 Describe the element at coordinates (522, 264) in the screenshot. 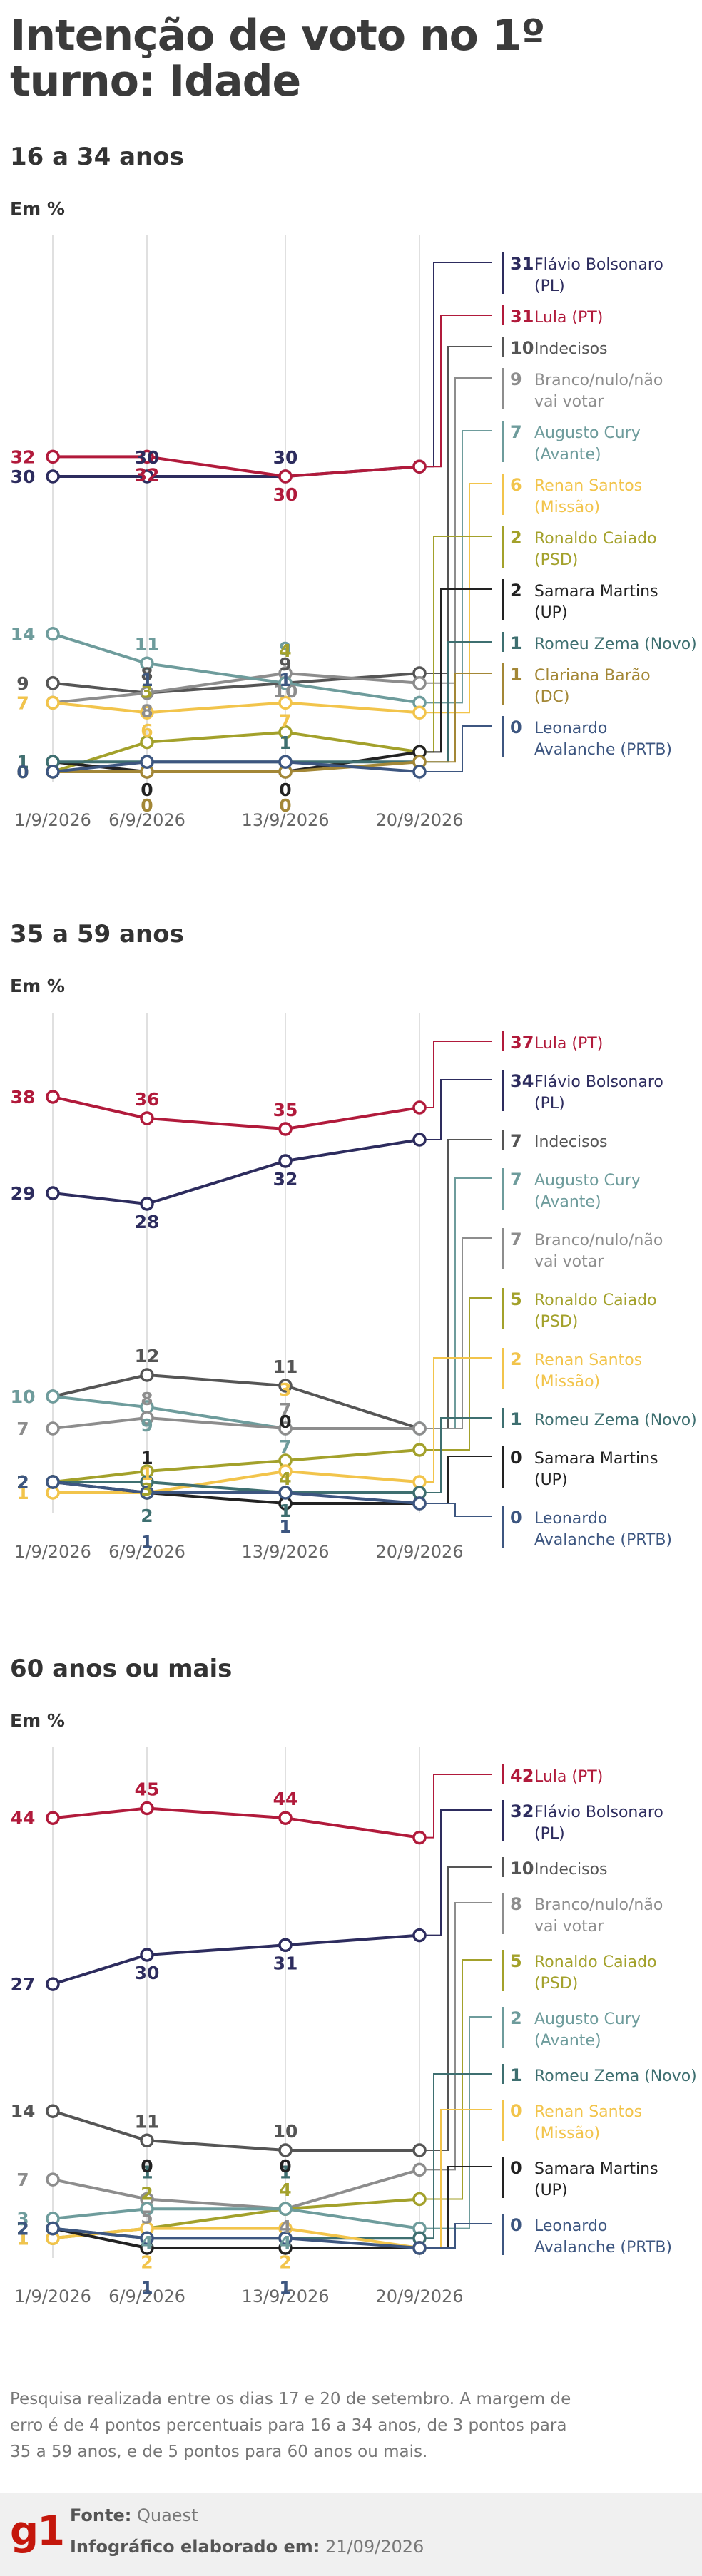

I see `legend-value: 31` at that location.